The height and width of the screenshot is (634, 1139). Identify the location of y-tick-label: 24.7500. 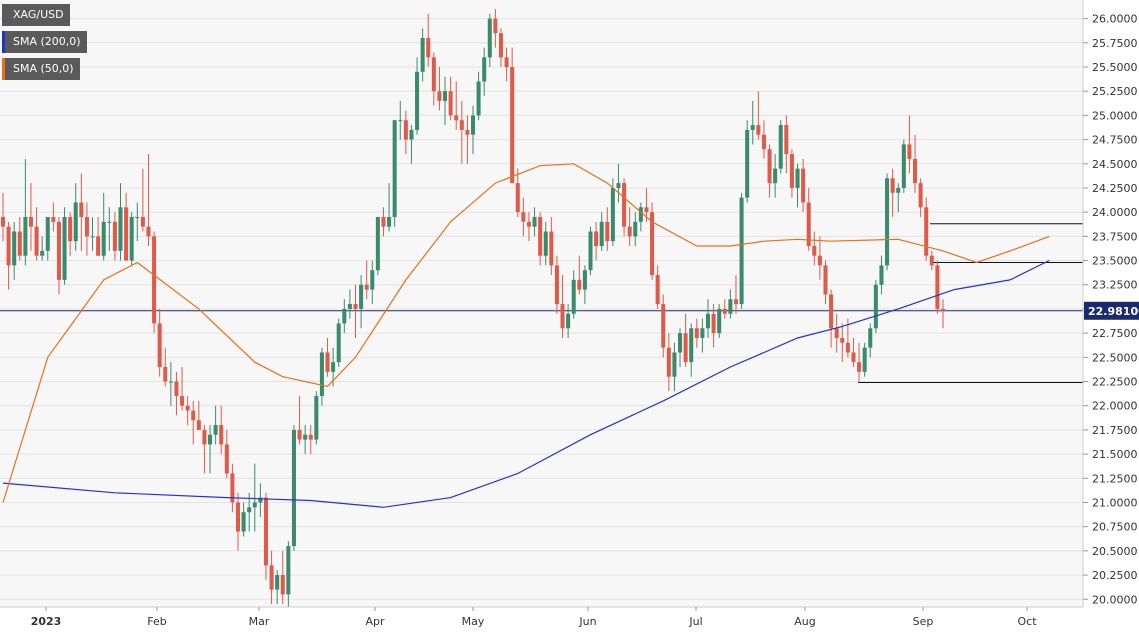
(1115, 140).